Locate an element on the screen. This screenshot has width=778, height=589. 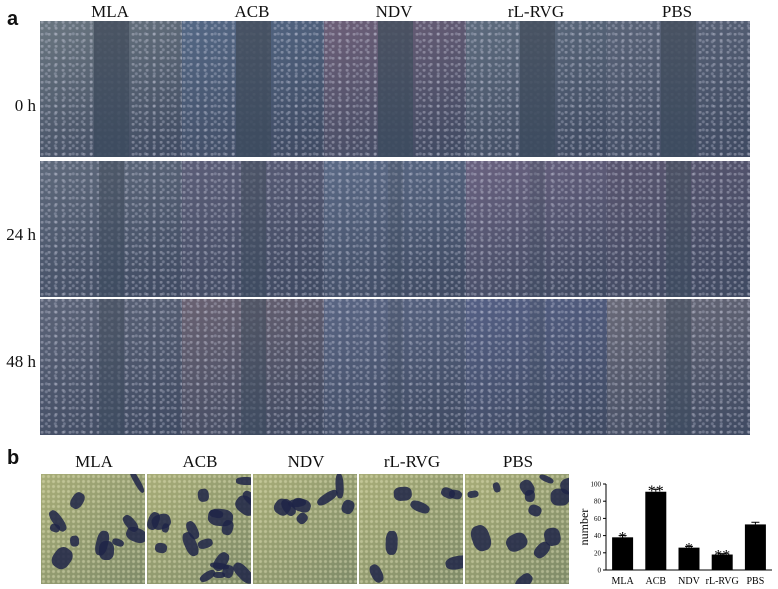
panel-a-letter: a is located at coordinates (13, 19).